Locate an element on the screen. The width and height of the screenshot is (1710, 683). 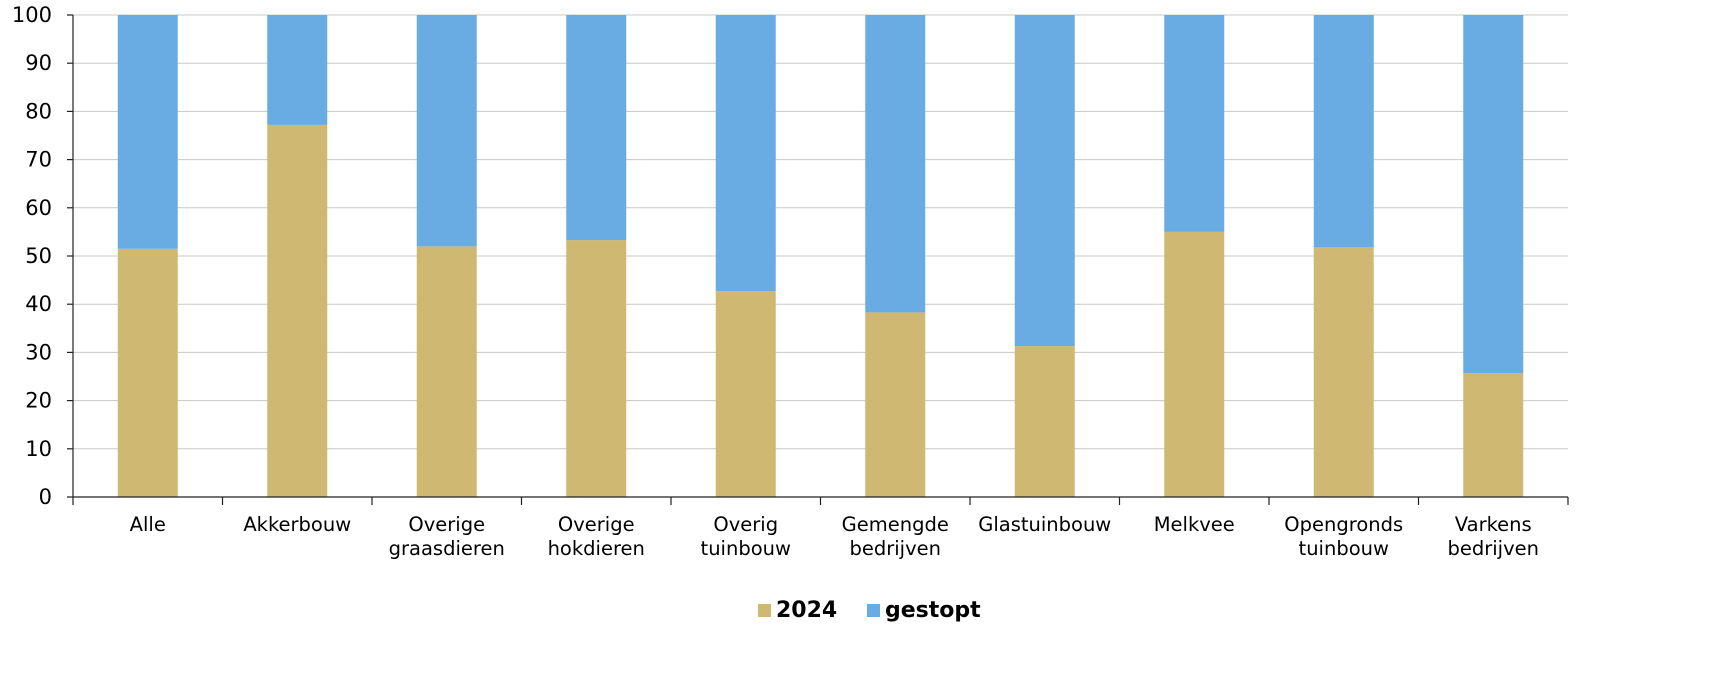
y-tick-label: 0 is located at coordinates (45, 497).